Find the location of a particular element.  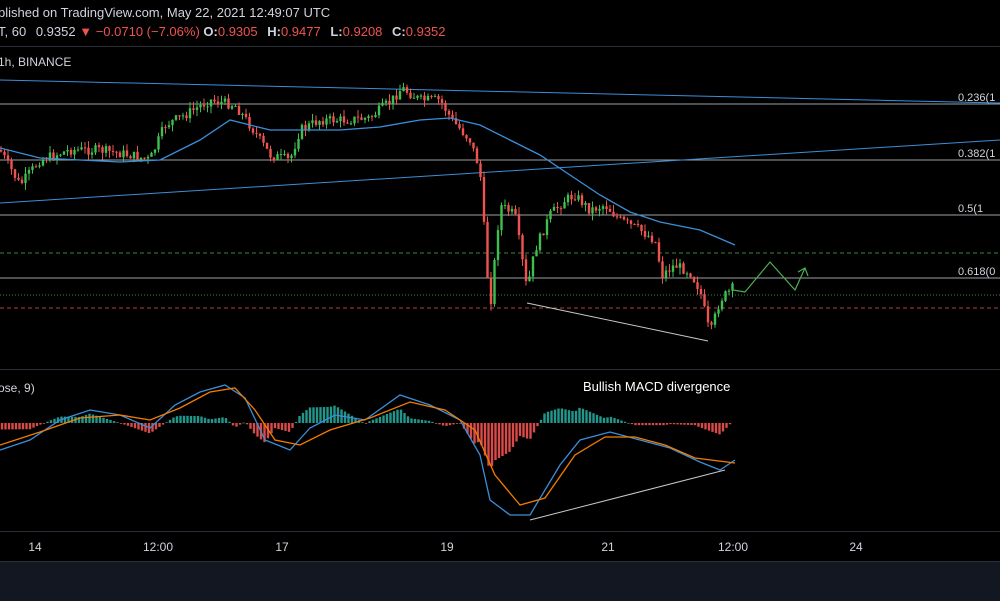

time-axis-tick-label: 12:00 is located at coordinates (158, 547).